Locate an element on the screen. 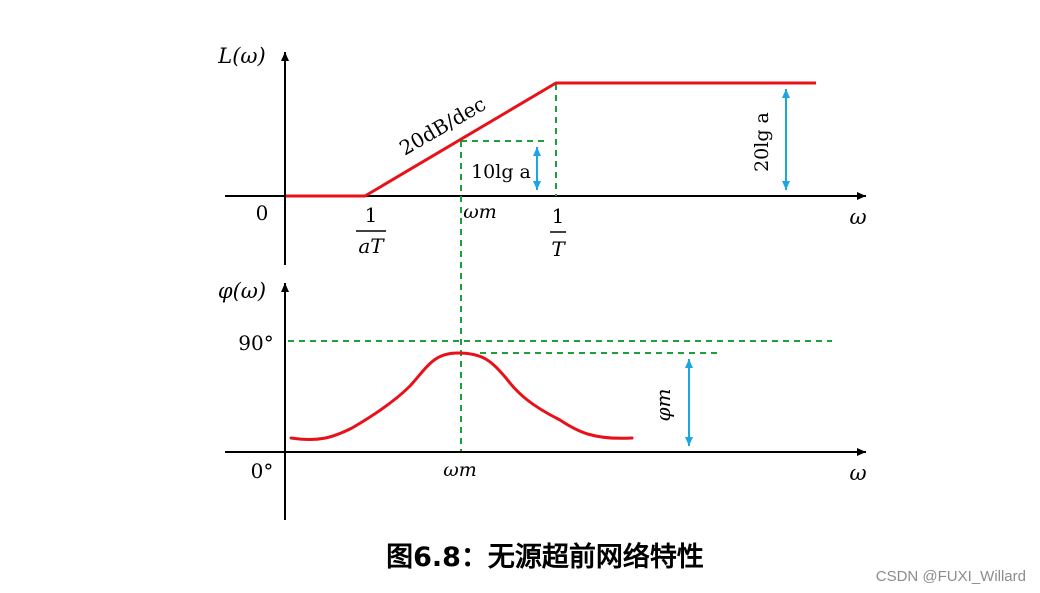 The image size is (1040, 593). max-gain-label: 20lg a is located at coordinates (762, 142).